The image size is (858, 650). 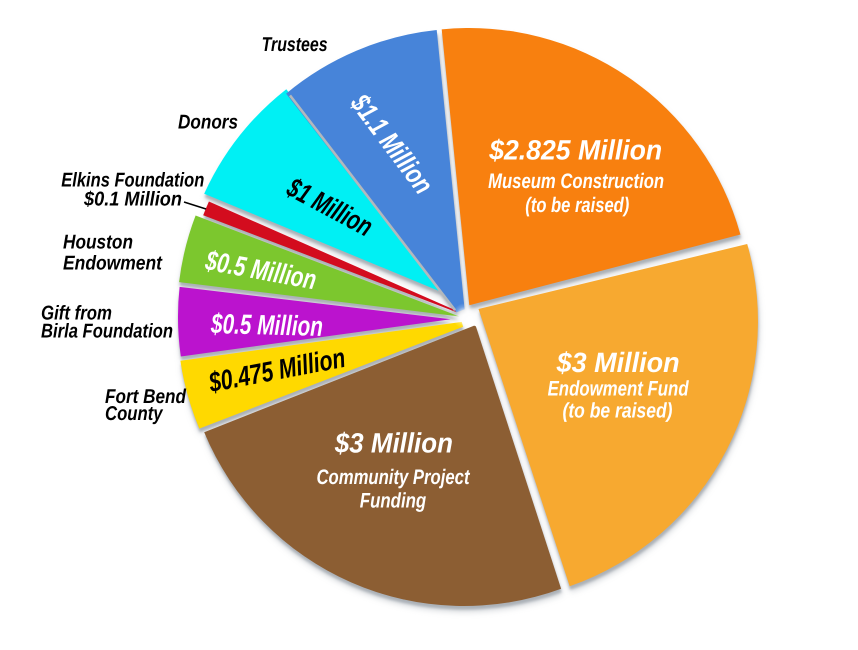 What do you see at coordinates (295, 45) in the screenshot?
I see `svg-text: Trustees` at bounding box center [295, 45].